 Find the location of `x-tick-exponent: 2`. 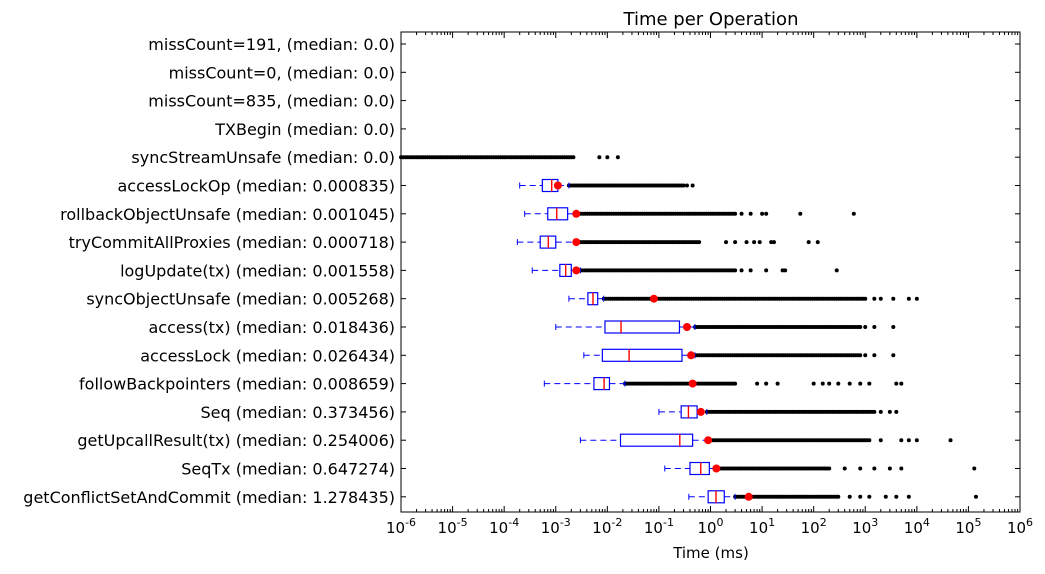

x-tick-exponent: 2 is located at coordinates (823, 522).